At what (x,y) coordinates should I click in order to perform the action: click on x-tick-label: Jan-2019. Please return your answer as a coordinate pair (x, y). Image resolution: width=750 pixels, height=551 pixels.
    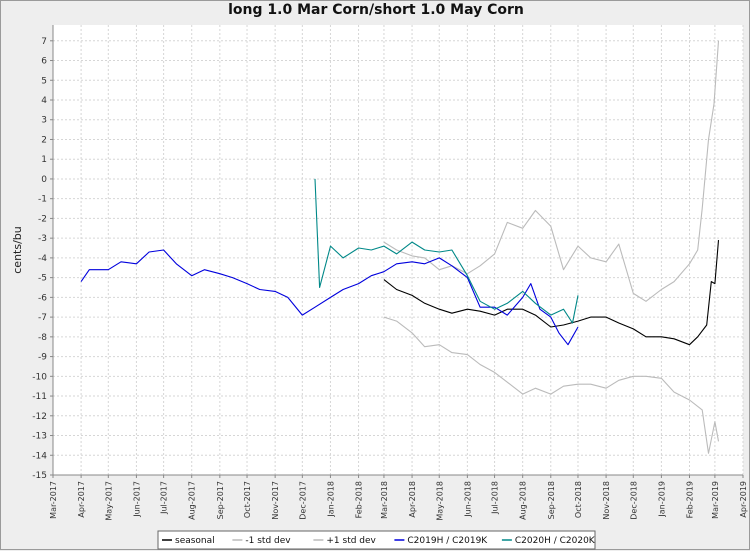
    Looking at the image, I should click on (661, 499).